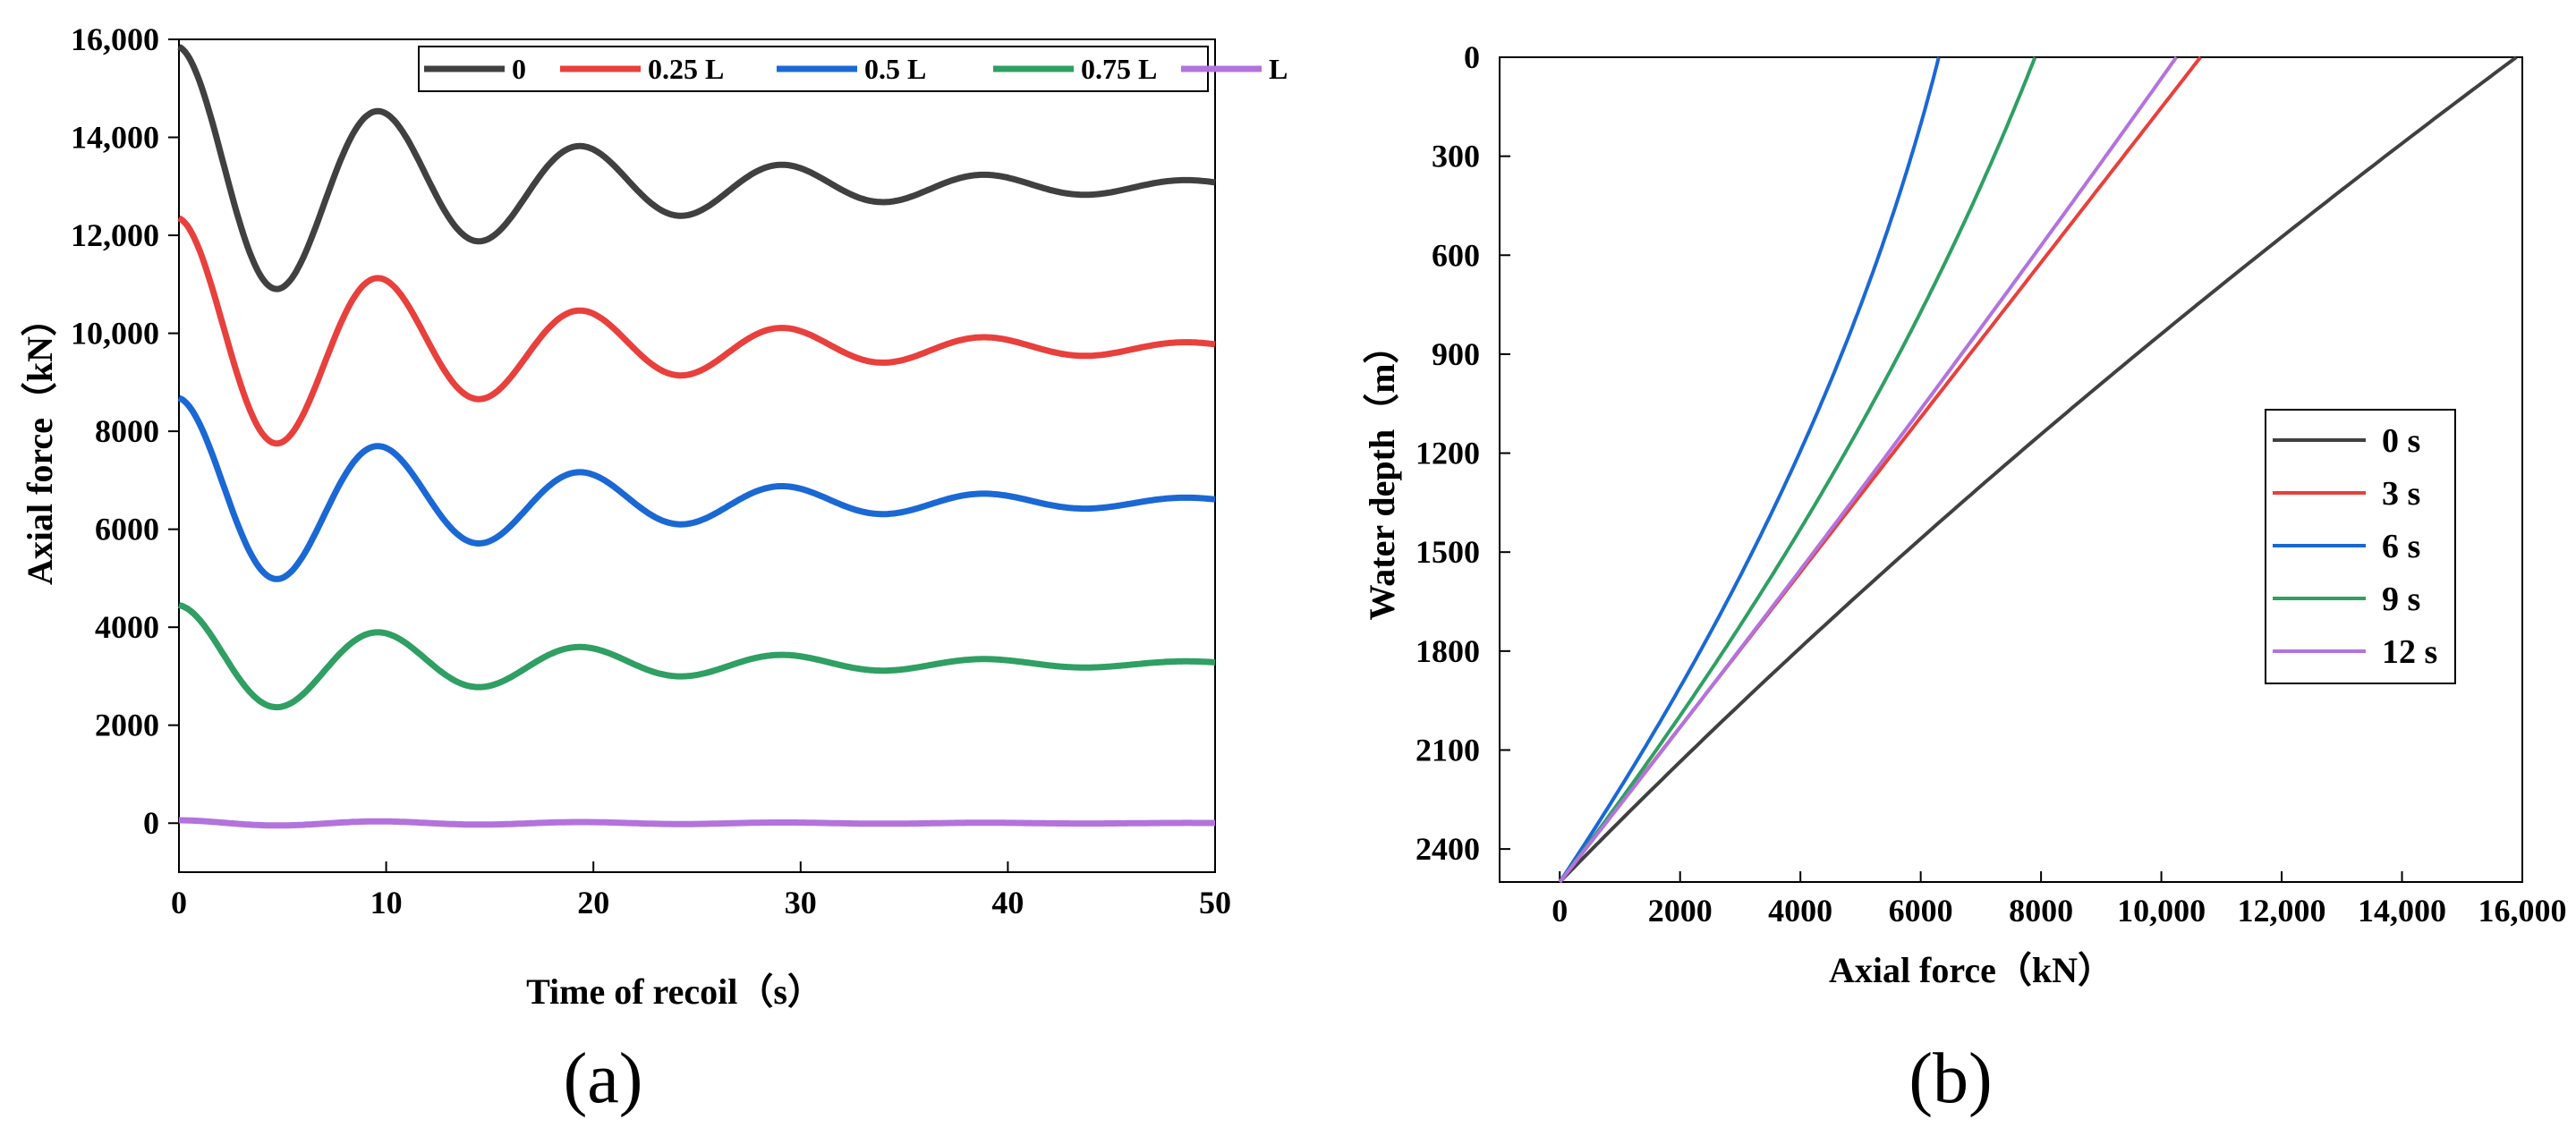 The image size is (2576, 1128). What do you see at coordinates (179, 903) in the screenshot?
I see `panel-a-x-tick-label: 0` at bounding box center [179, 903].